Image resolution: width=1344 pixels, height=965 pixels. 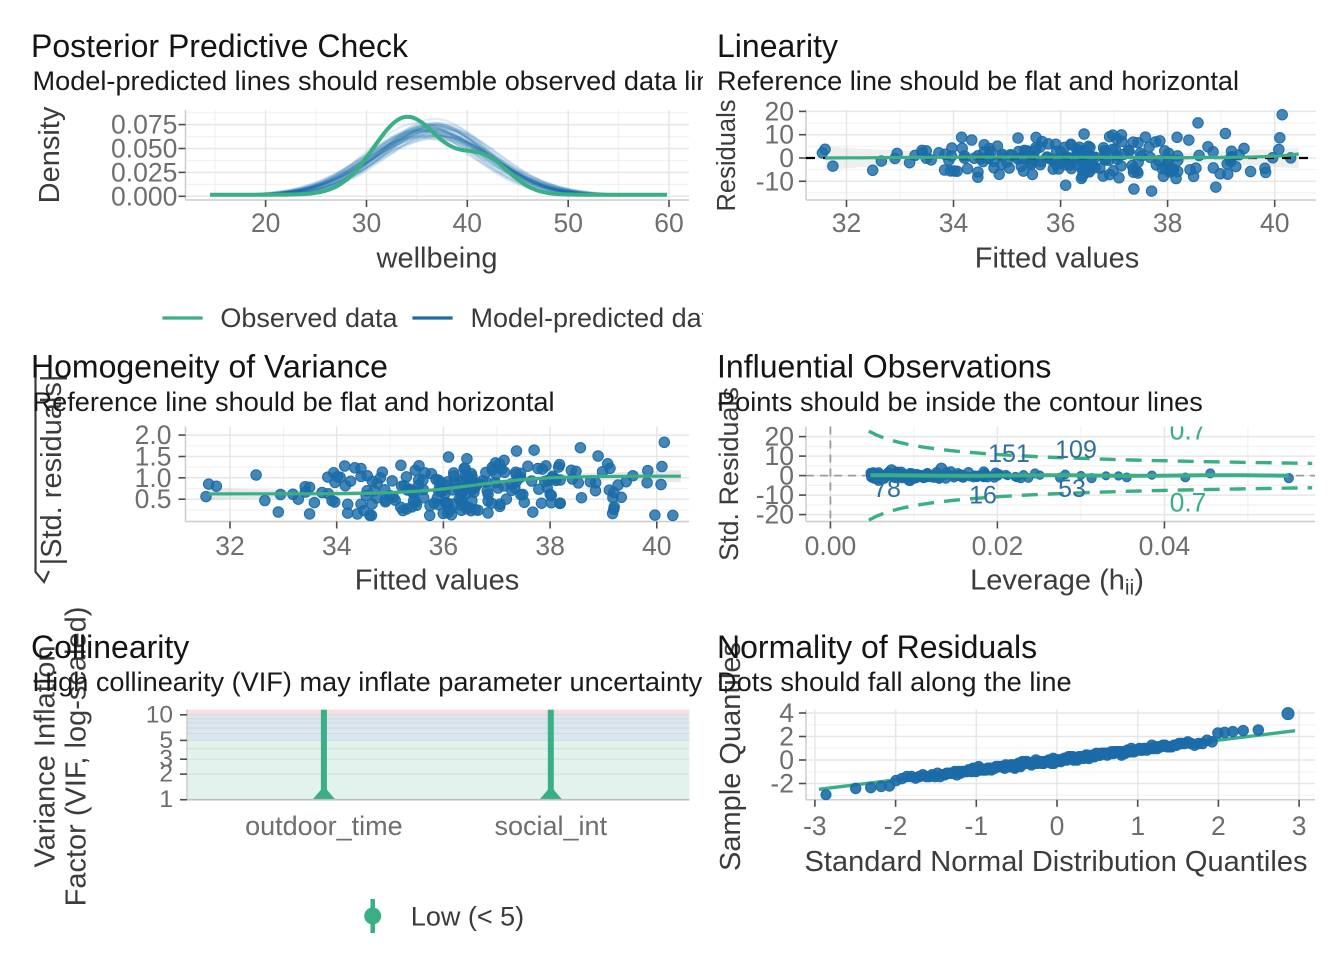 What do you see at coordinates (144, 196) in the screenshot?
I see `svg-text: 0.000` at bounding box center [144, 196].